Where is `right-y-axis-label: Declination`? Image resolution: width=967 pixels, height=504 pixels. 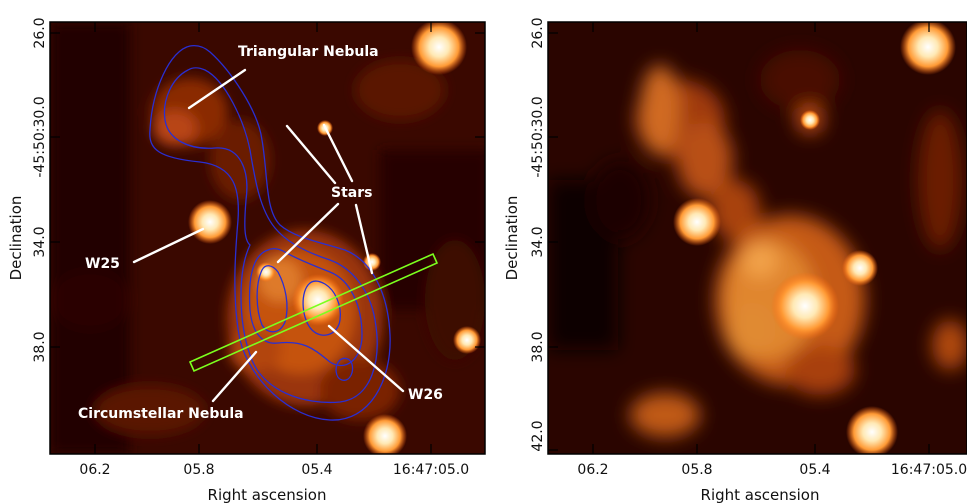
right-y-axis-label: Declination is located at coordinates (512, 238).